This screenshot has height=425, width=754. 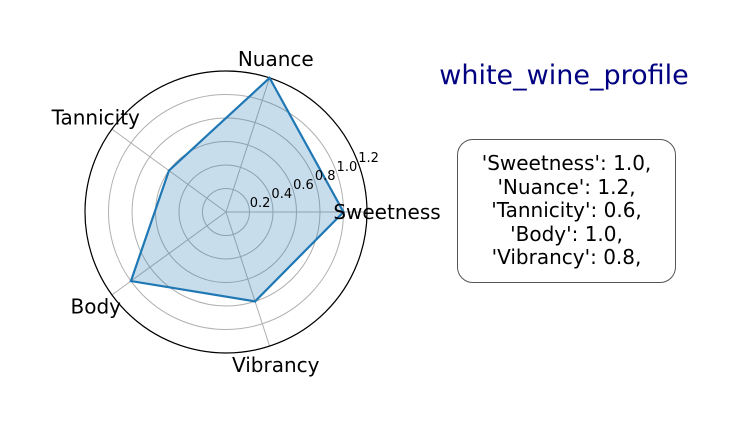 I want to click on chart-title: white_wine_profile, so click(x=564, y=75).